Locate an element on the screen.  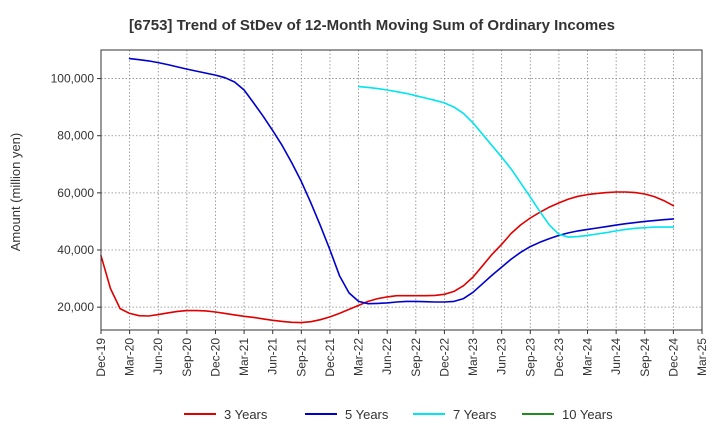
y-tick-label: 20,000 is located at coordinates (75, 307).